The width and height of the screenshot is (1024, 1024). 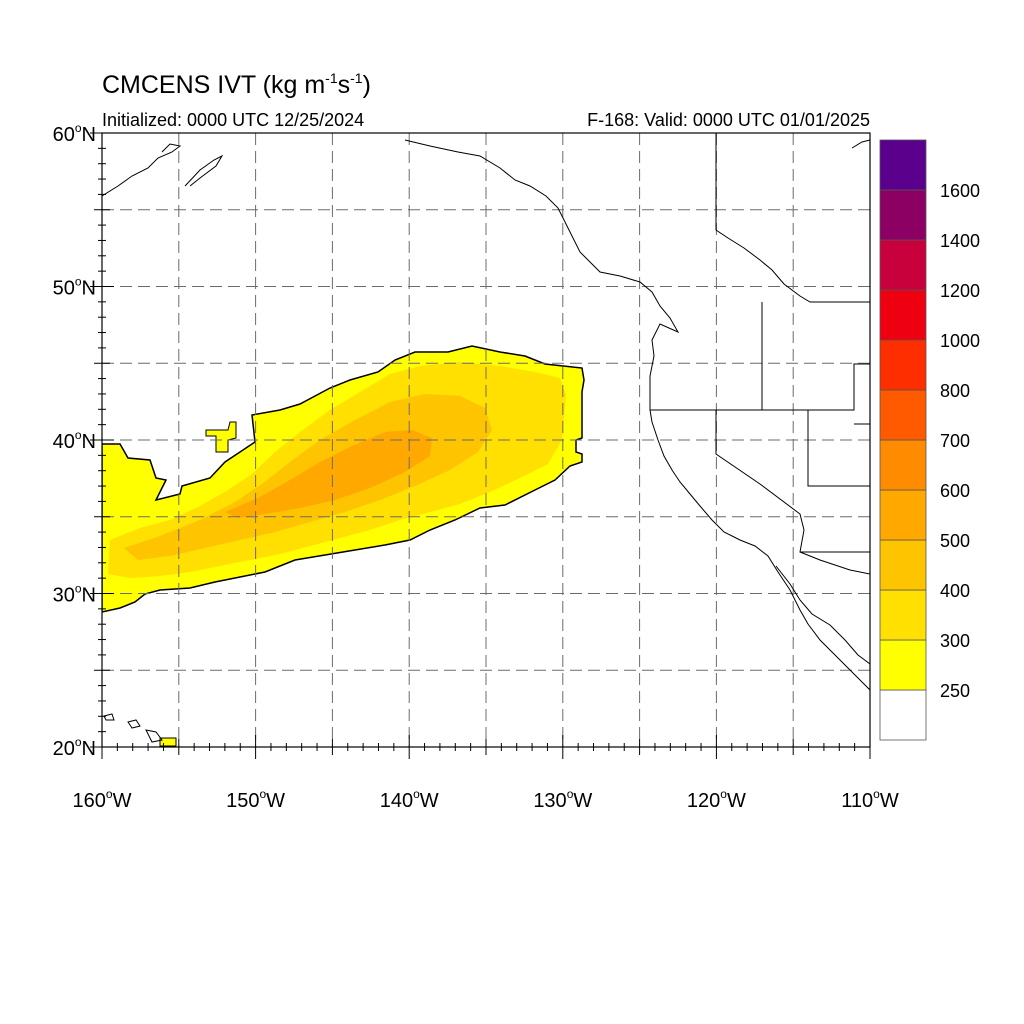 I want to click on colorbar-label-600: 600, so click(x=955, y=491).